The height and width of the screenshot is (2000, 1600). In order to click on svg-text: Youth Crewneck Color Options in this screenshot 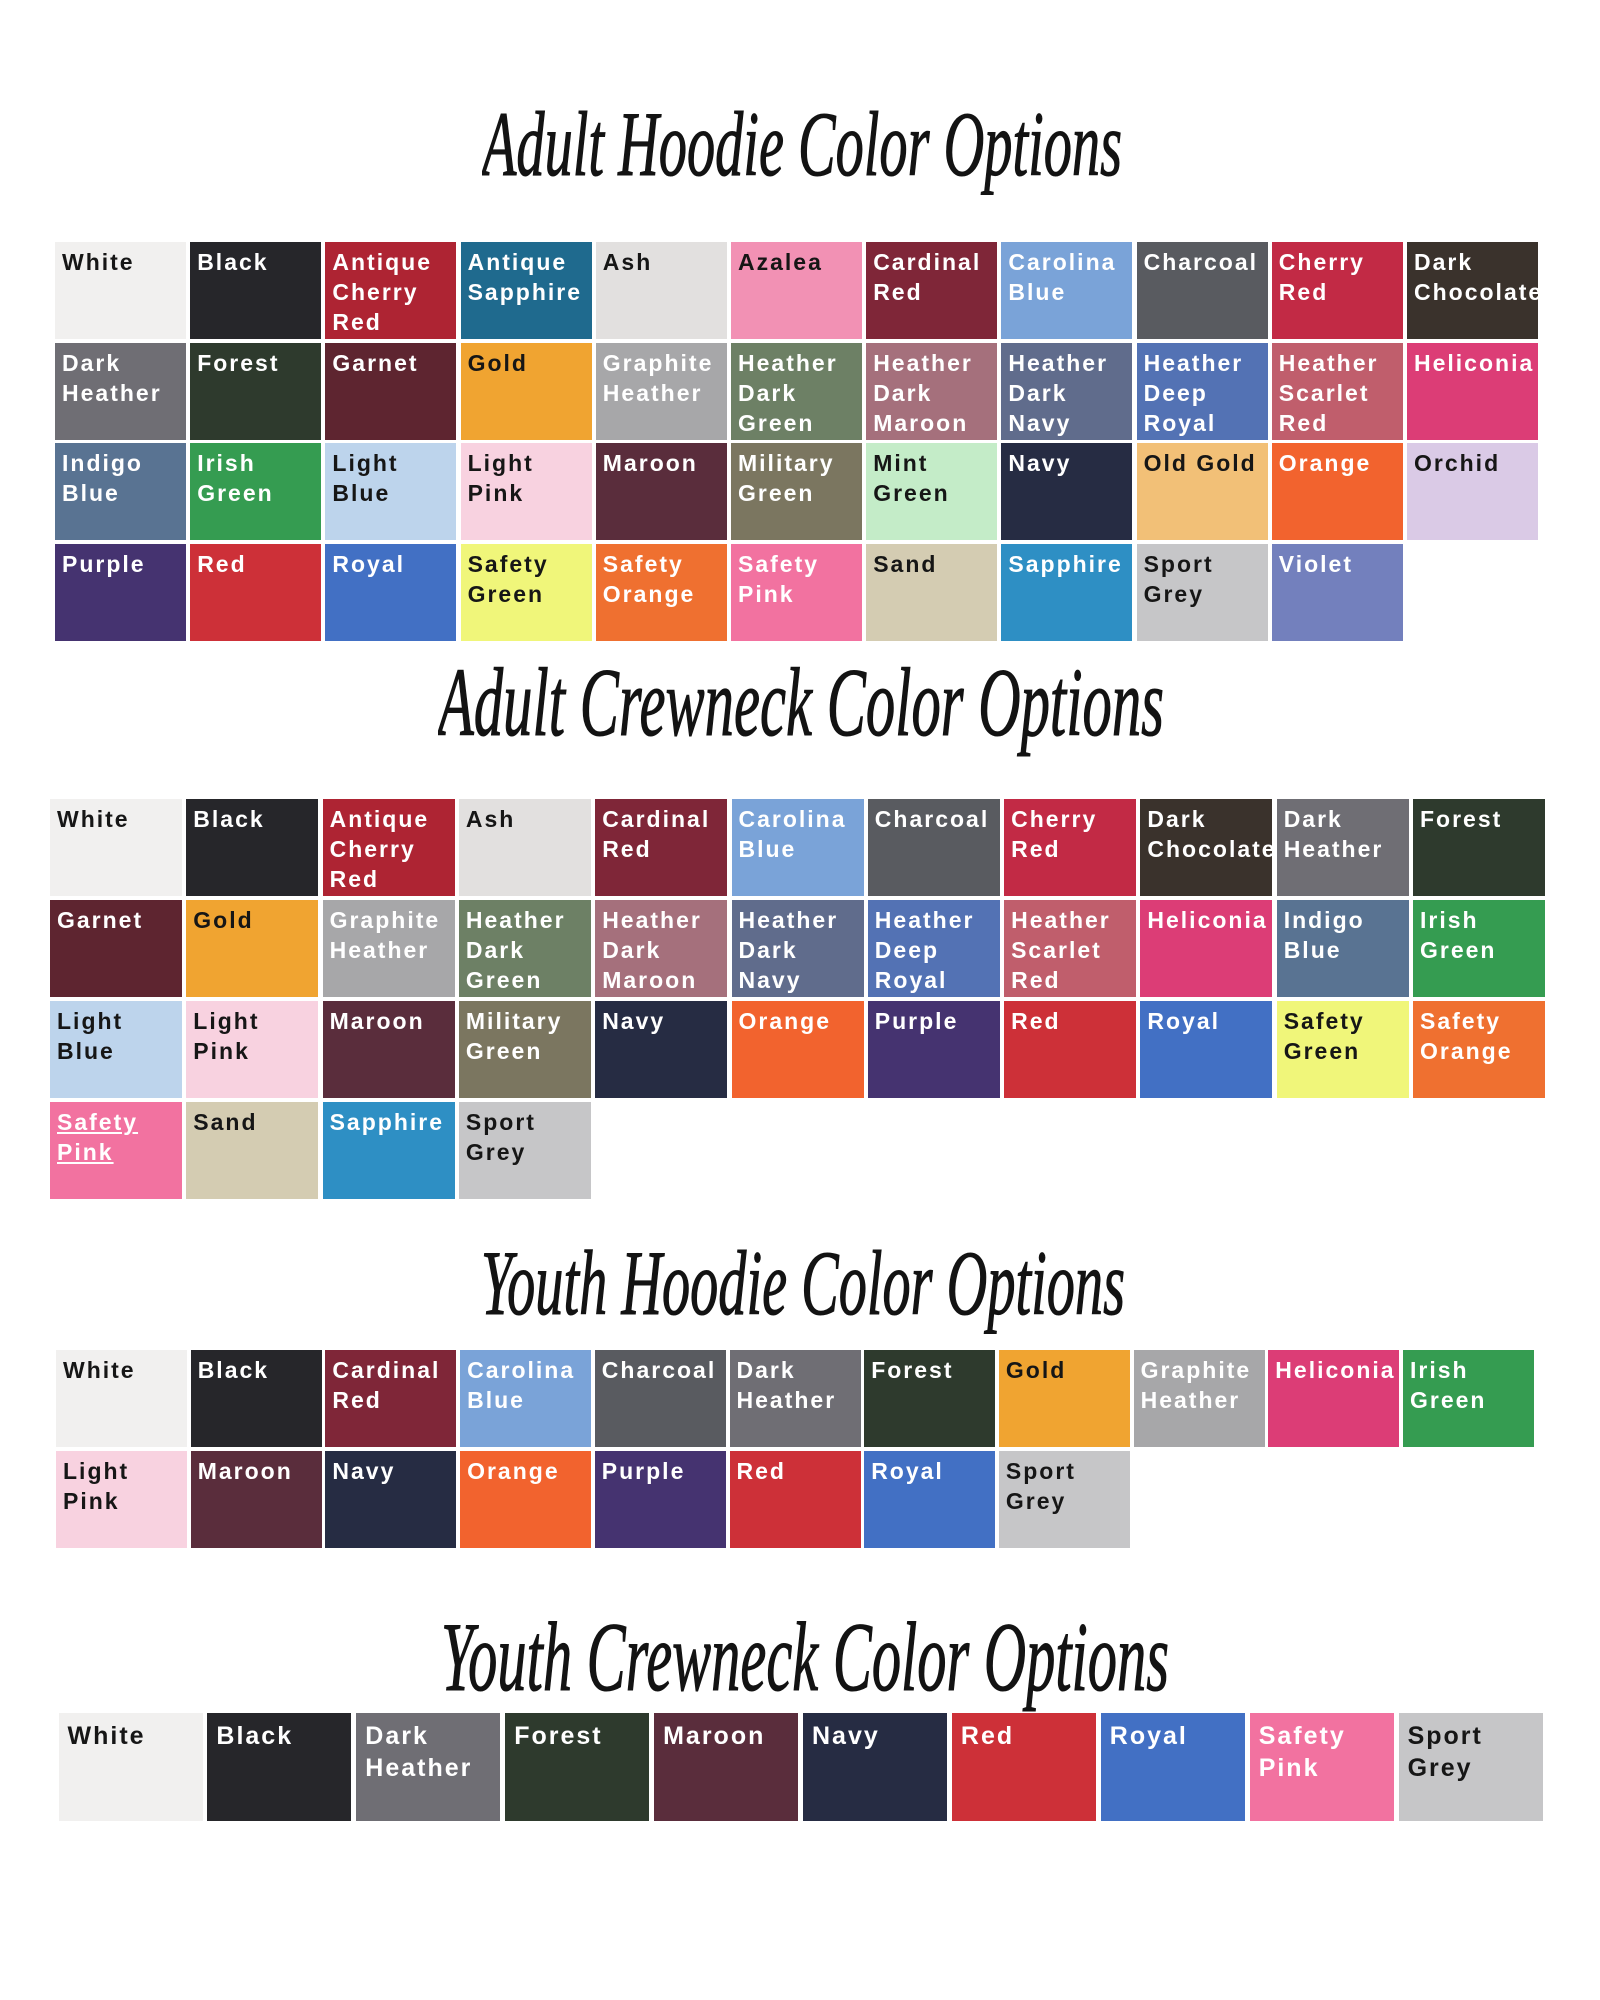, I will do `click(805, 1657)`.